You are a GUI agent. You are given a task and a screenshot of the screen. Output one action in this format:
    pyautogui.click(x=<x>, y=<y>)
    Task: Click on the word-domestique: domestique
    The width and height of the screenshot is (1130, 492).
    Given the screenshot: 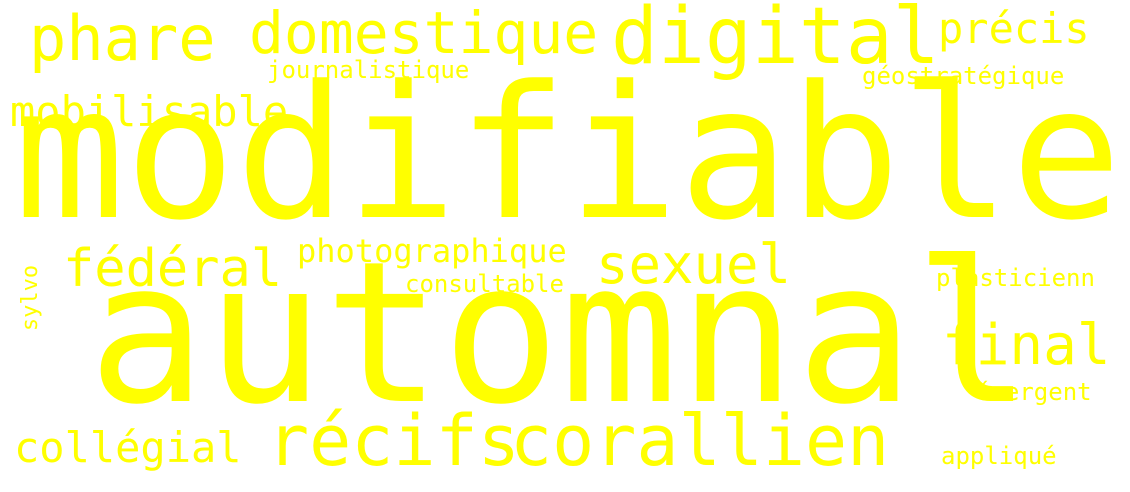 What is the action you would take?
    pyautogui.click(x=423, y=33)
    